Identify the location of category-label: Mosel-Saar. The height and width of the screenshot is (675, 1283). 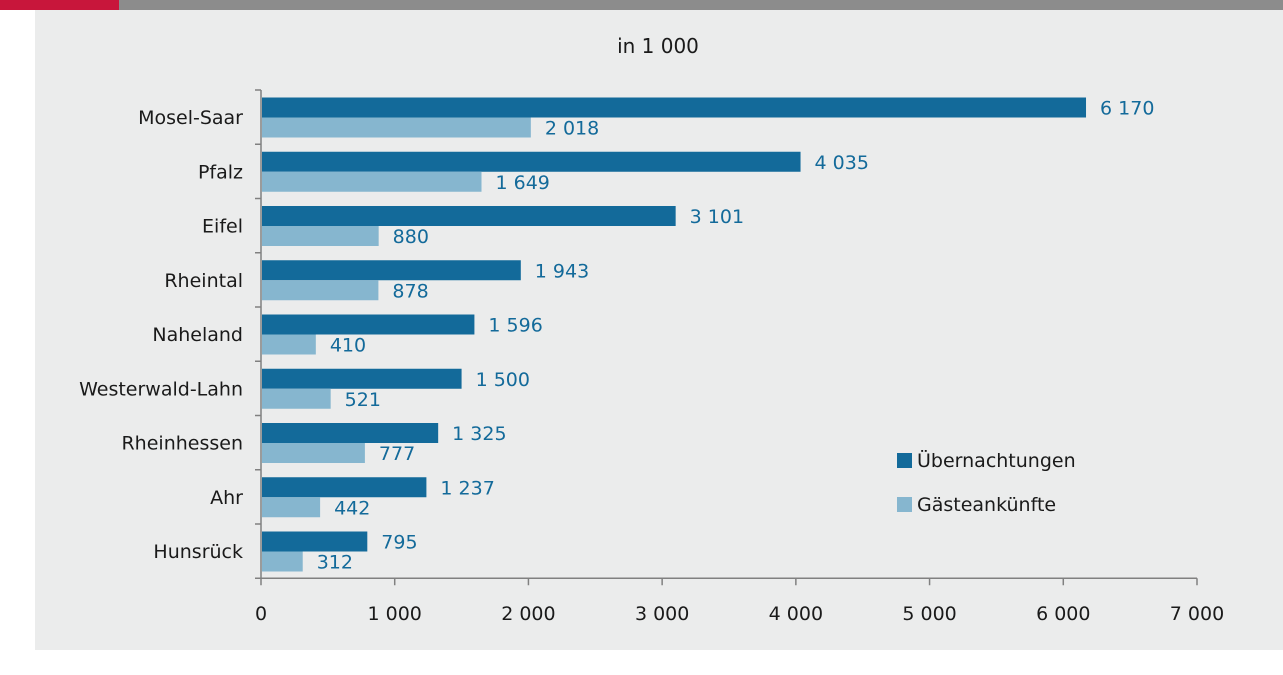
(190, 118).